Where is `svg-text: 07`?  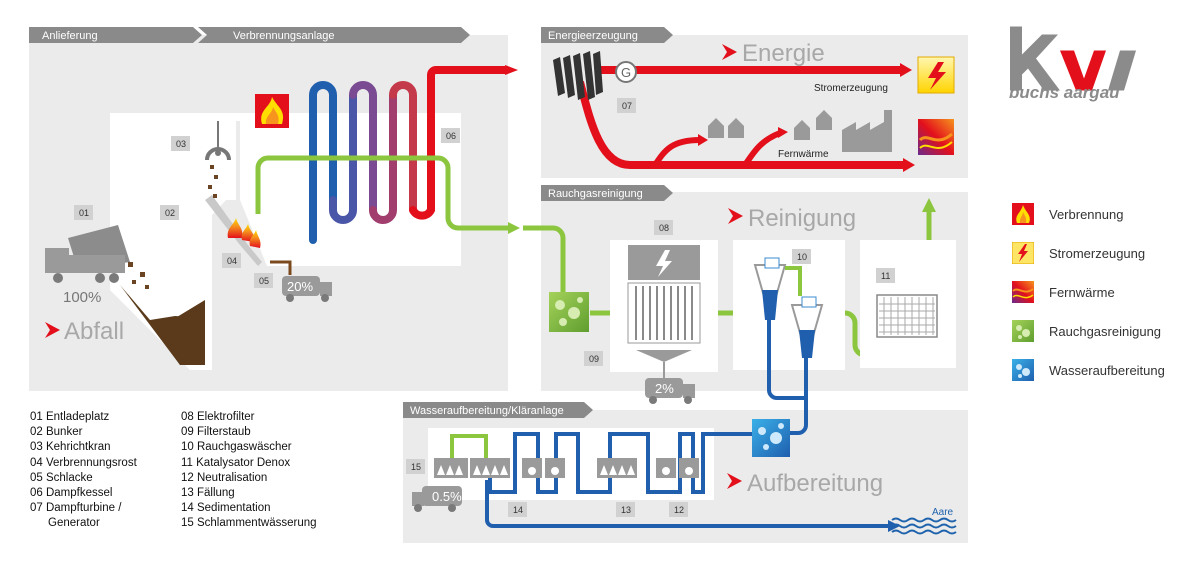 svg-text: 07 is located at coordinates (627, 106).